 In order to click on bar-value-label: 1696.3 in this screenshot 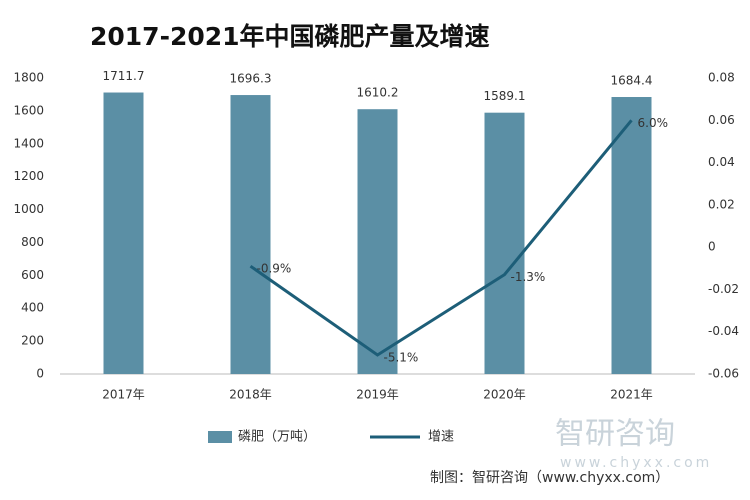, I will do `click(251, 79)`.